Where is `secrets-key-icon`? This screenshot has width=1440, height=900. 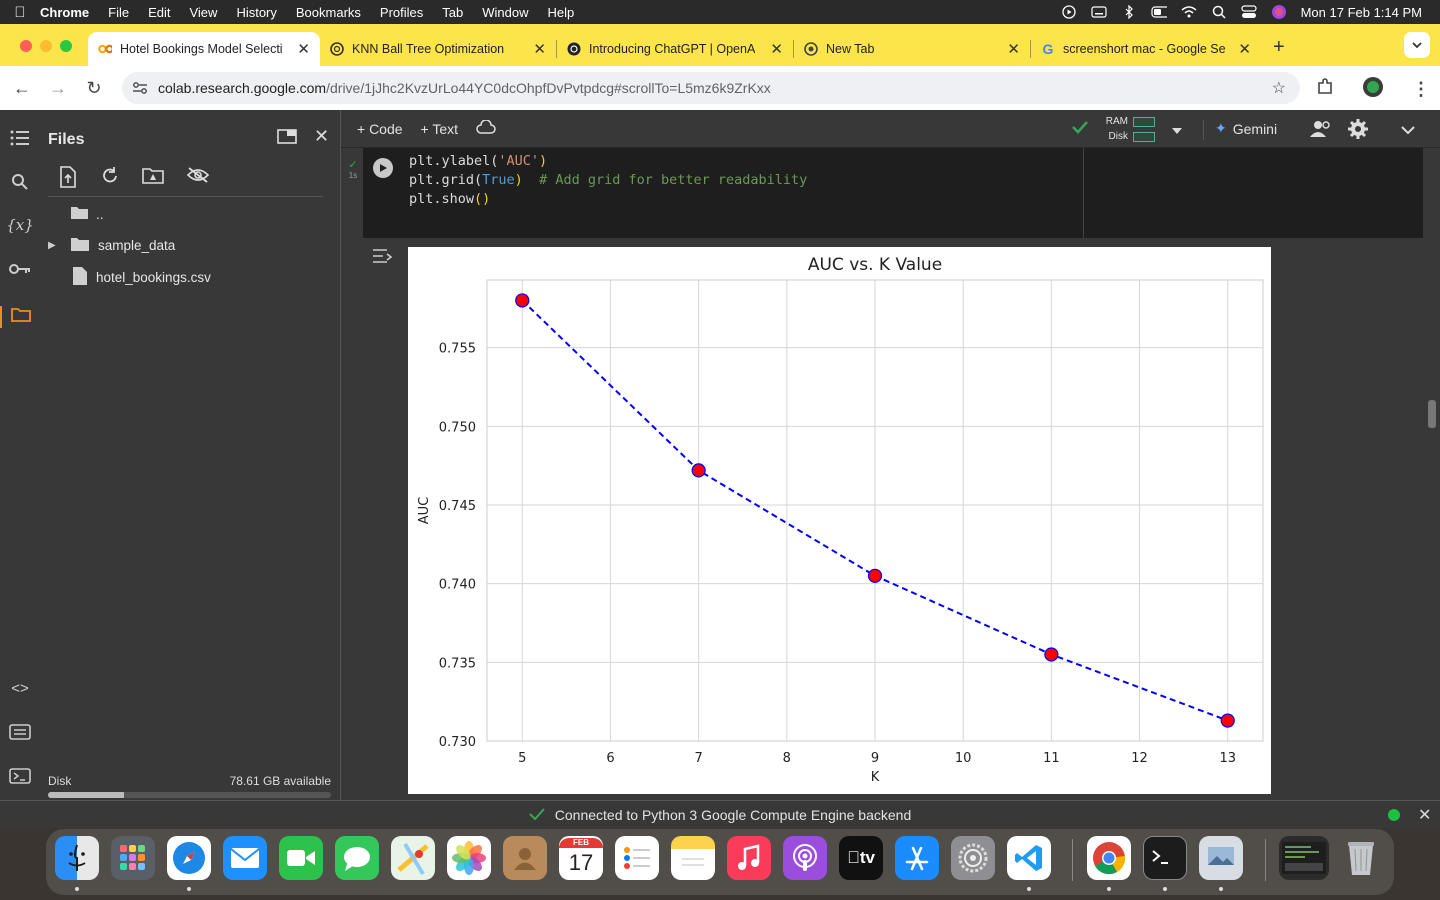 secrets-key-icon is located at coordinates (20, 270).